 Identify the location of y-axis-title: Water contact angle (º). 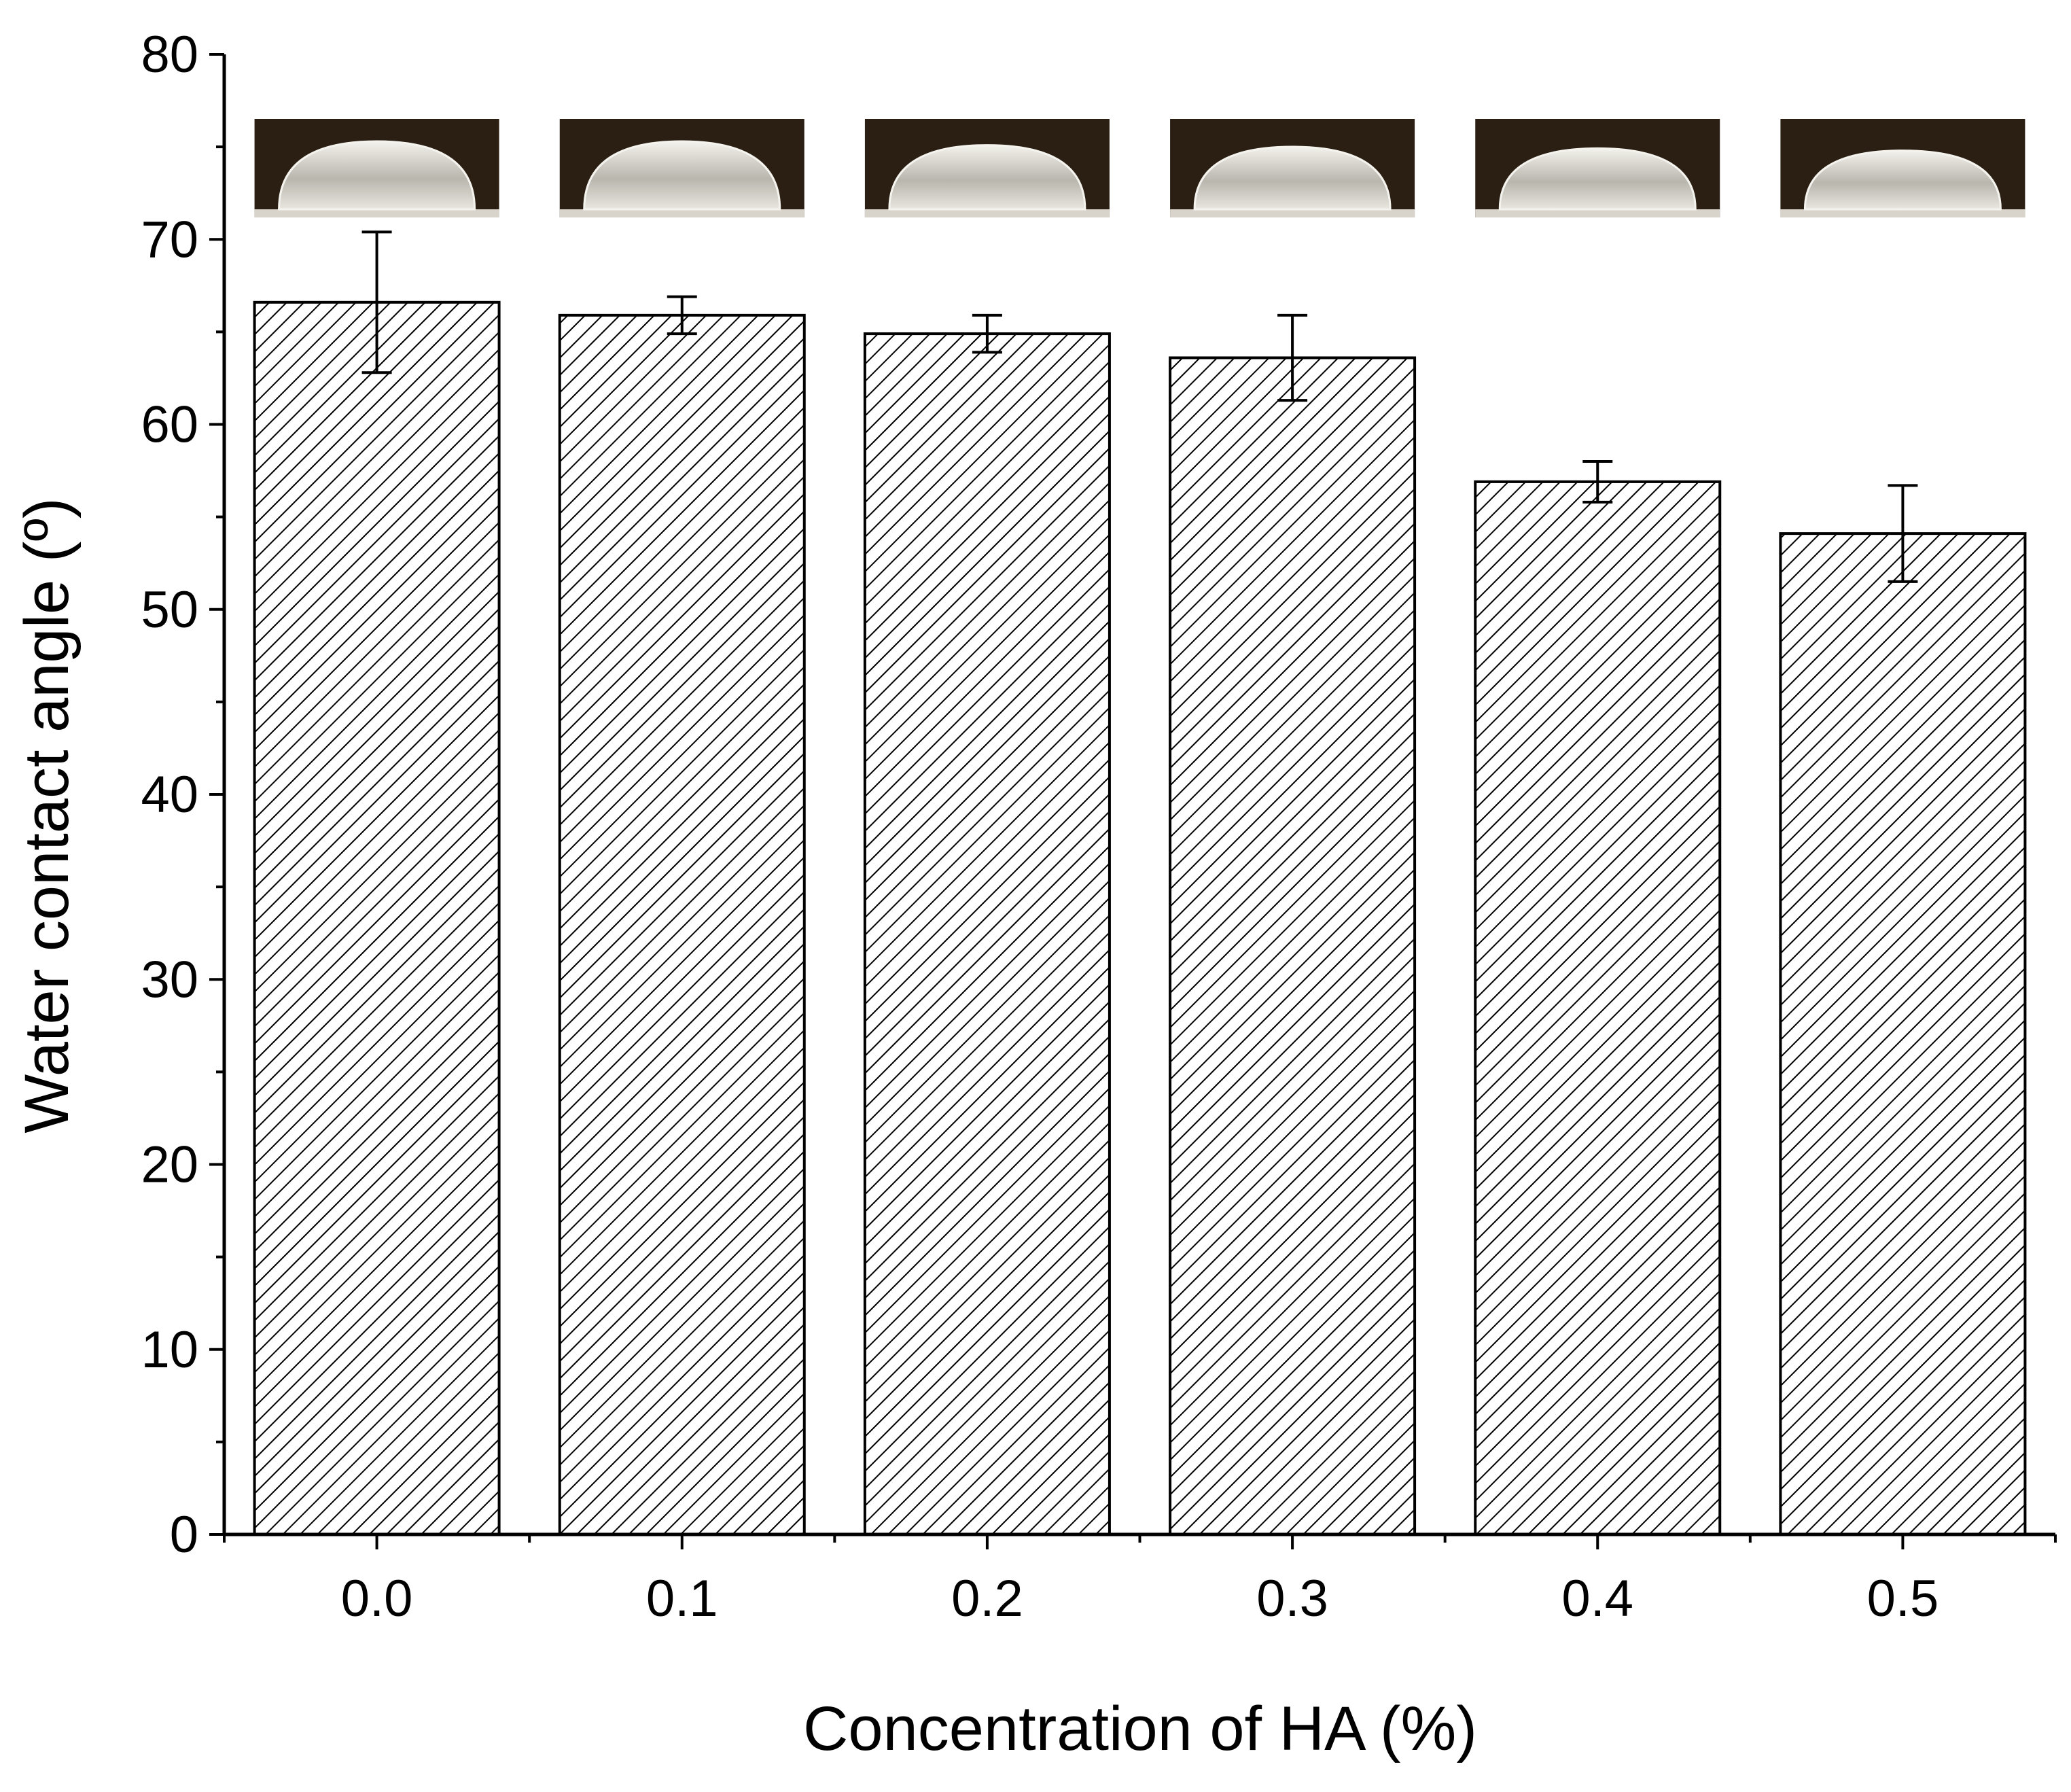
(47, 815).